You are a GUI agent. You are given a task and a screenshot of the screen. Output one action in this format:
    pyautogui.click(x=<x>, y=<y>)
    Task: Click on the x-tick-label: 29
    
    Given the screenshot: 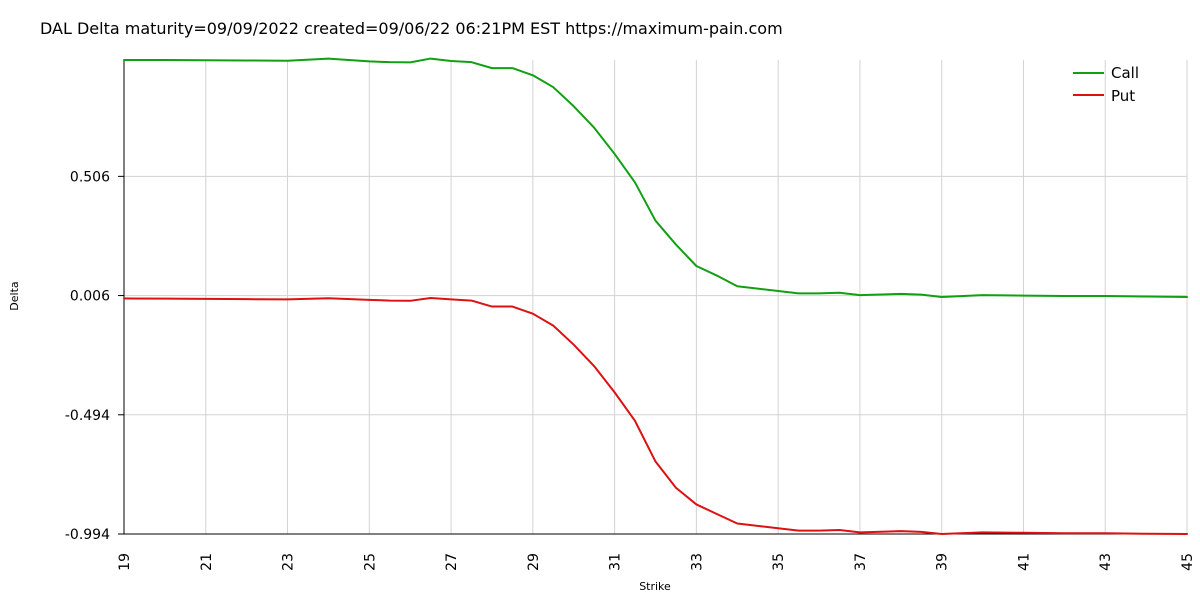 What is the action you would take?
    pyautogui.click(x=534, y=562)
    